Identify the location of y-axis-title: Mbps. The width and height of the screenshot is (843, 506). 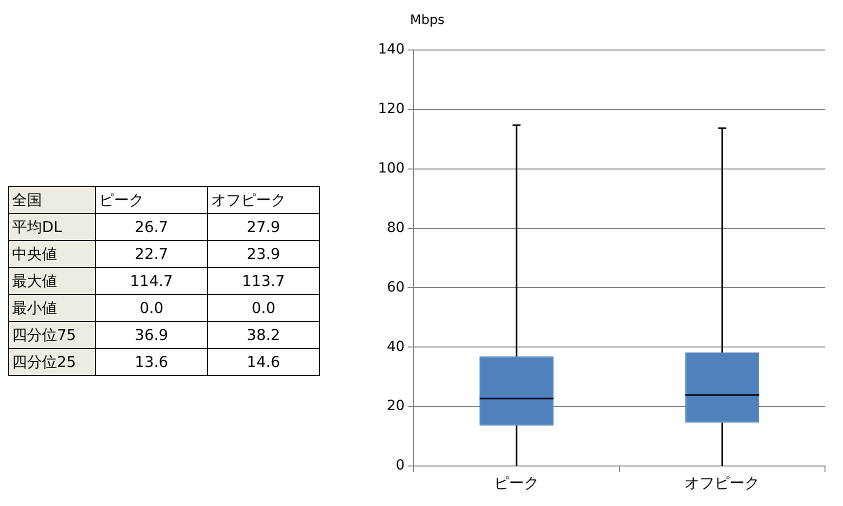
(427, 20).